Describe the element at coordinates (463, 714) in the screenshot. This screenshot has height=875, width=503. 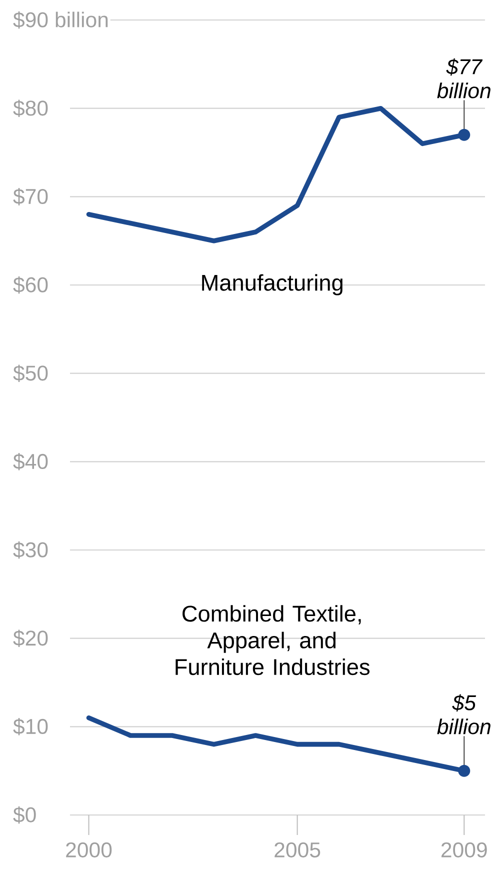
I see `annotation: $5 billion` at that location.